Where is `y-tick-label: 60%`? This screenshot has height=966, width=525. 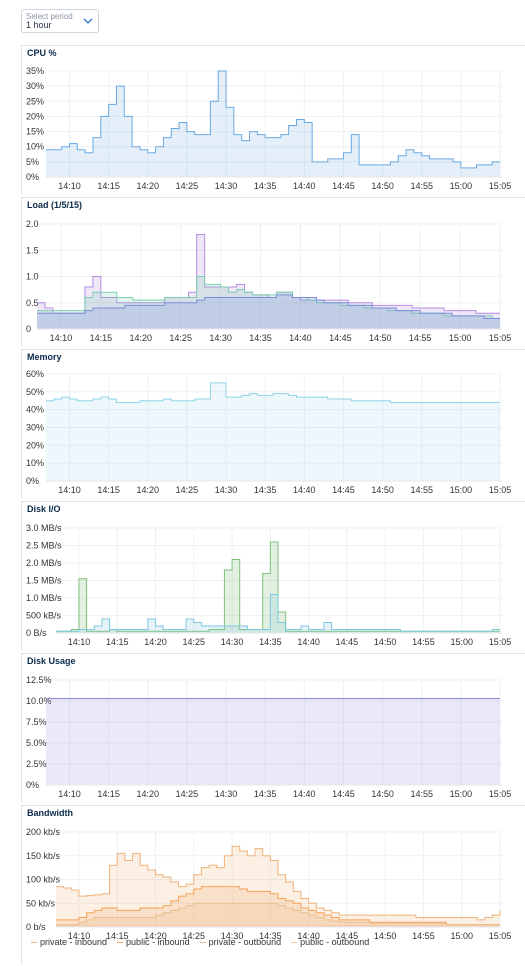 y-tick-label: 60% is located at coordinates (35, 374).